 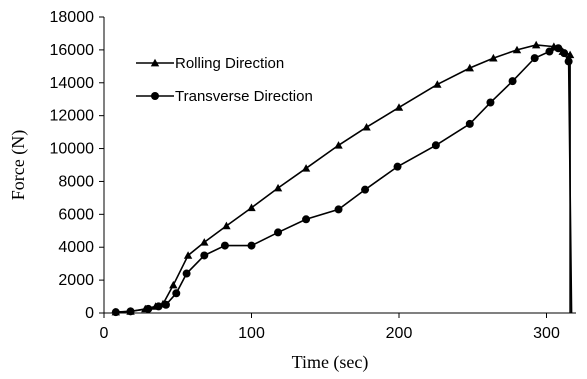 I want to click on x-tick-label: 200, so click(x=399, y=333).